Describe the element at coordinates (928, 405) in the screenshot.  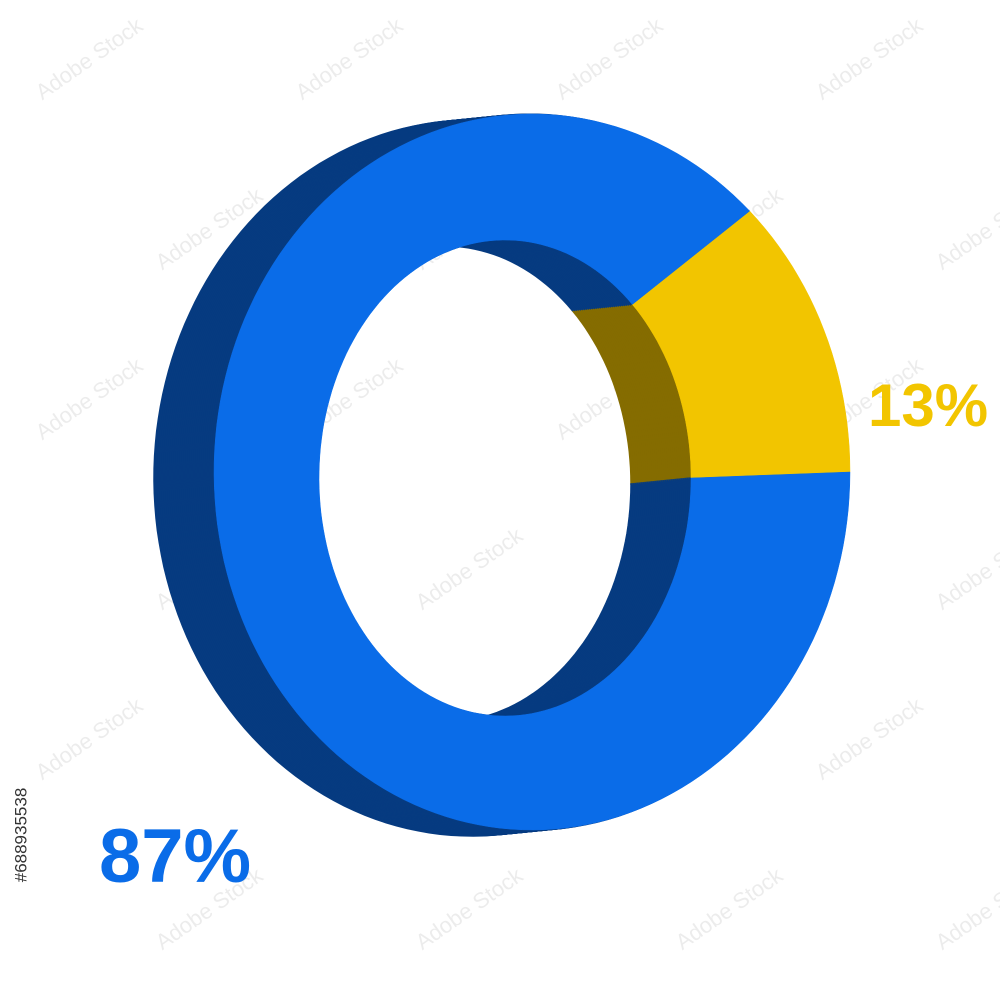
I see `value-label: 13%` at that location.